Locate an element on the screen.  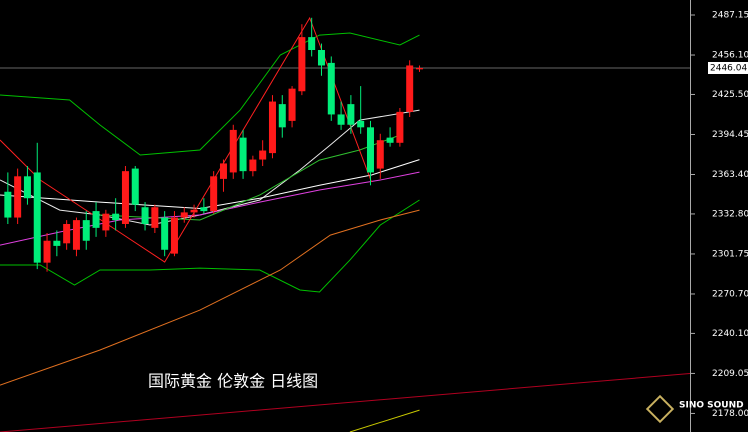
logo: SINO SOUND is located at coordinates (694, 409).